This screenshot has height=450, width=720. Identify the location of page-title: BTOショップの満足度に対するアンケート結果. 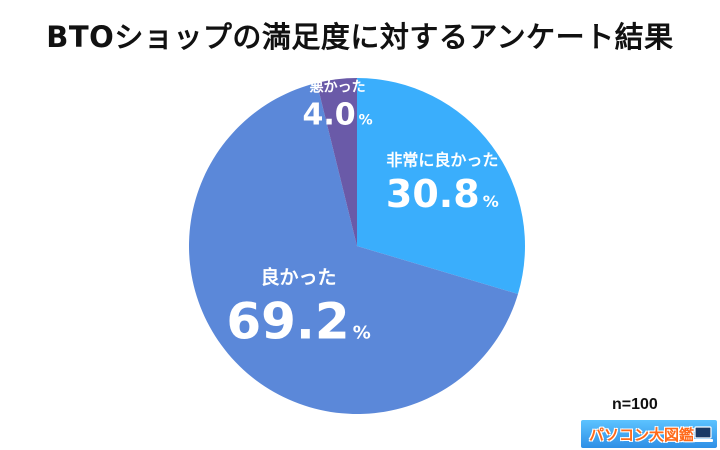
(360, 37).